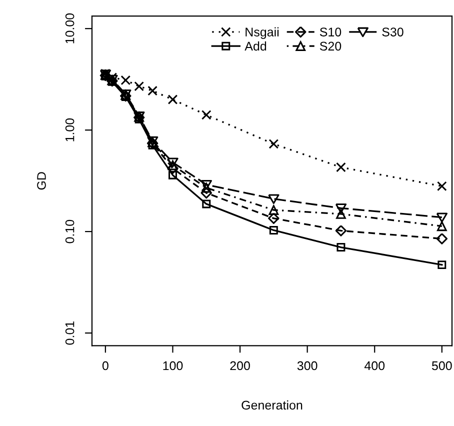 This screenshot has width=454, height=426. Describe the element at coordinates (272, 405) in the screenshot. I see `x-axis-title: Generation` at that location.